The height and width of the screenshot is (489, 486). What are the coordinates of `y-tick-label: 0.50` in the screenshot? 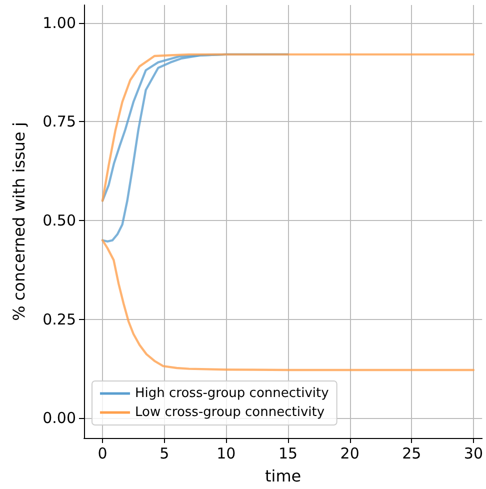 It's located at (59, 221).